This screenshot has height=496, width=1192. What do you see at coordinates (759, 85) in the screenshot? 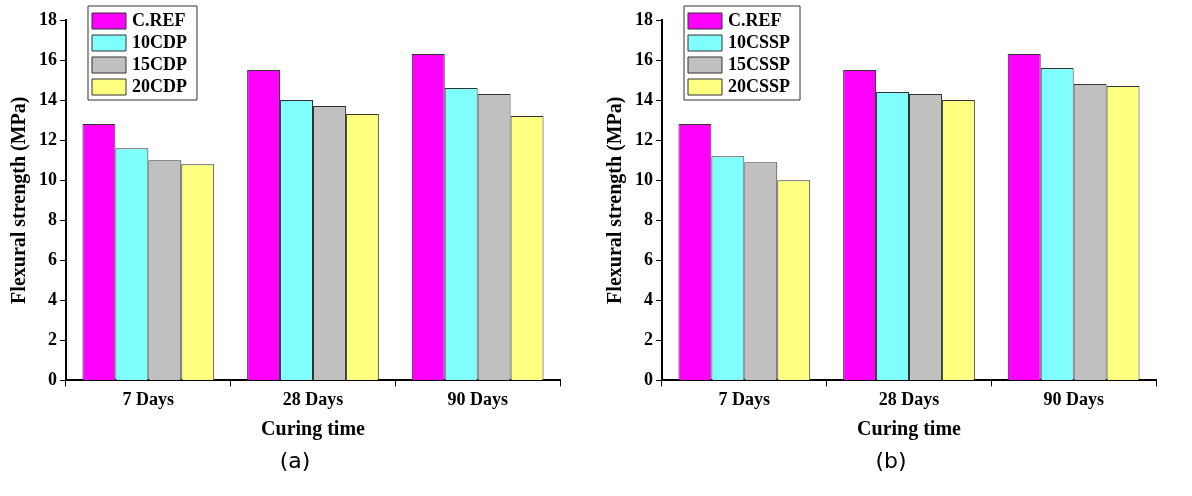
I see `legend-label: 20CSSP` at bounding box center [759, 85].